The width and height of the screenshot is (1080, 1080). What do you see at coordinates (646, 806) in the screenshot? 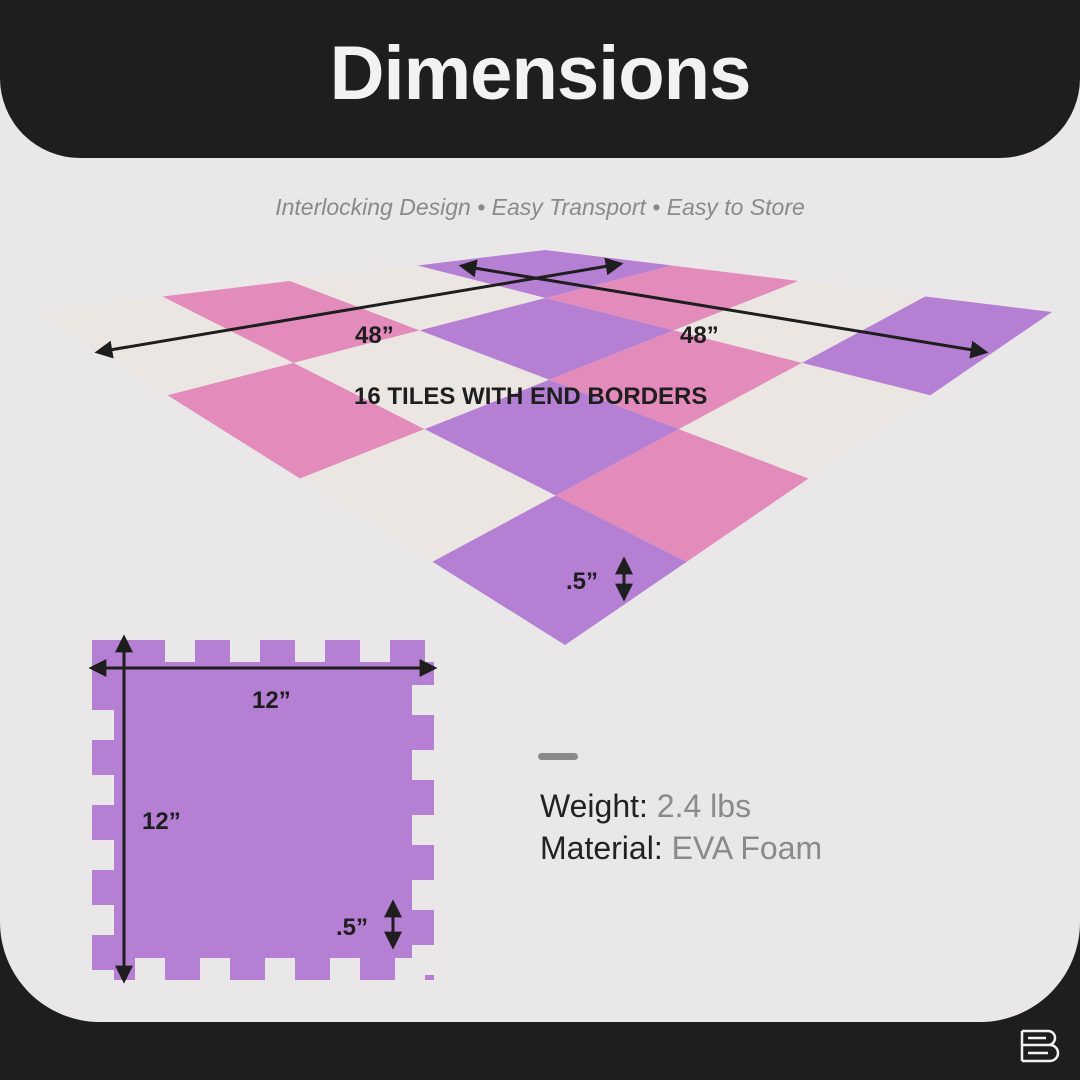
I see `spec-weight: Weight: 2.4 lbs` at bounding box center [646, 806].